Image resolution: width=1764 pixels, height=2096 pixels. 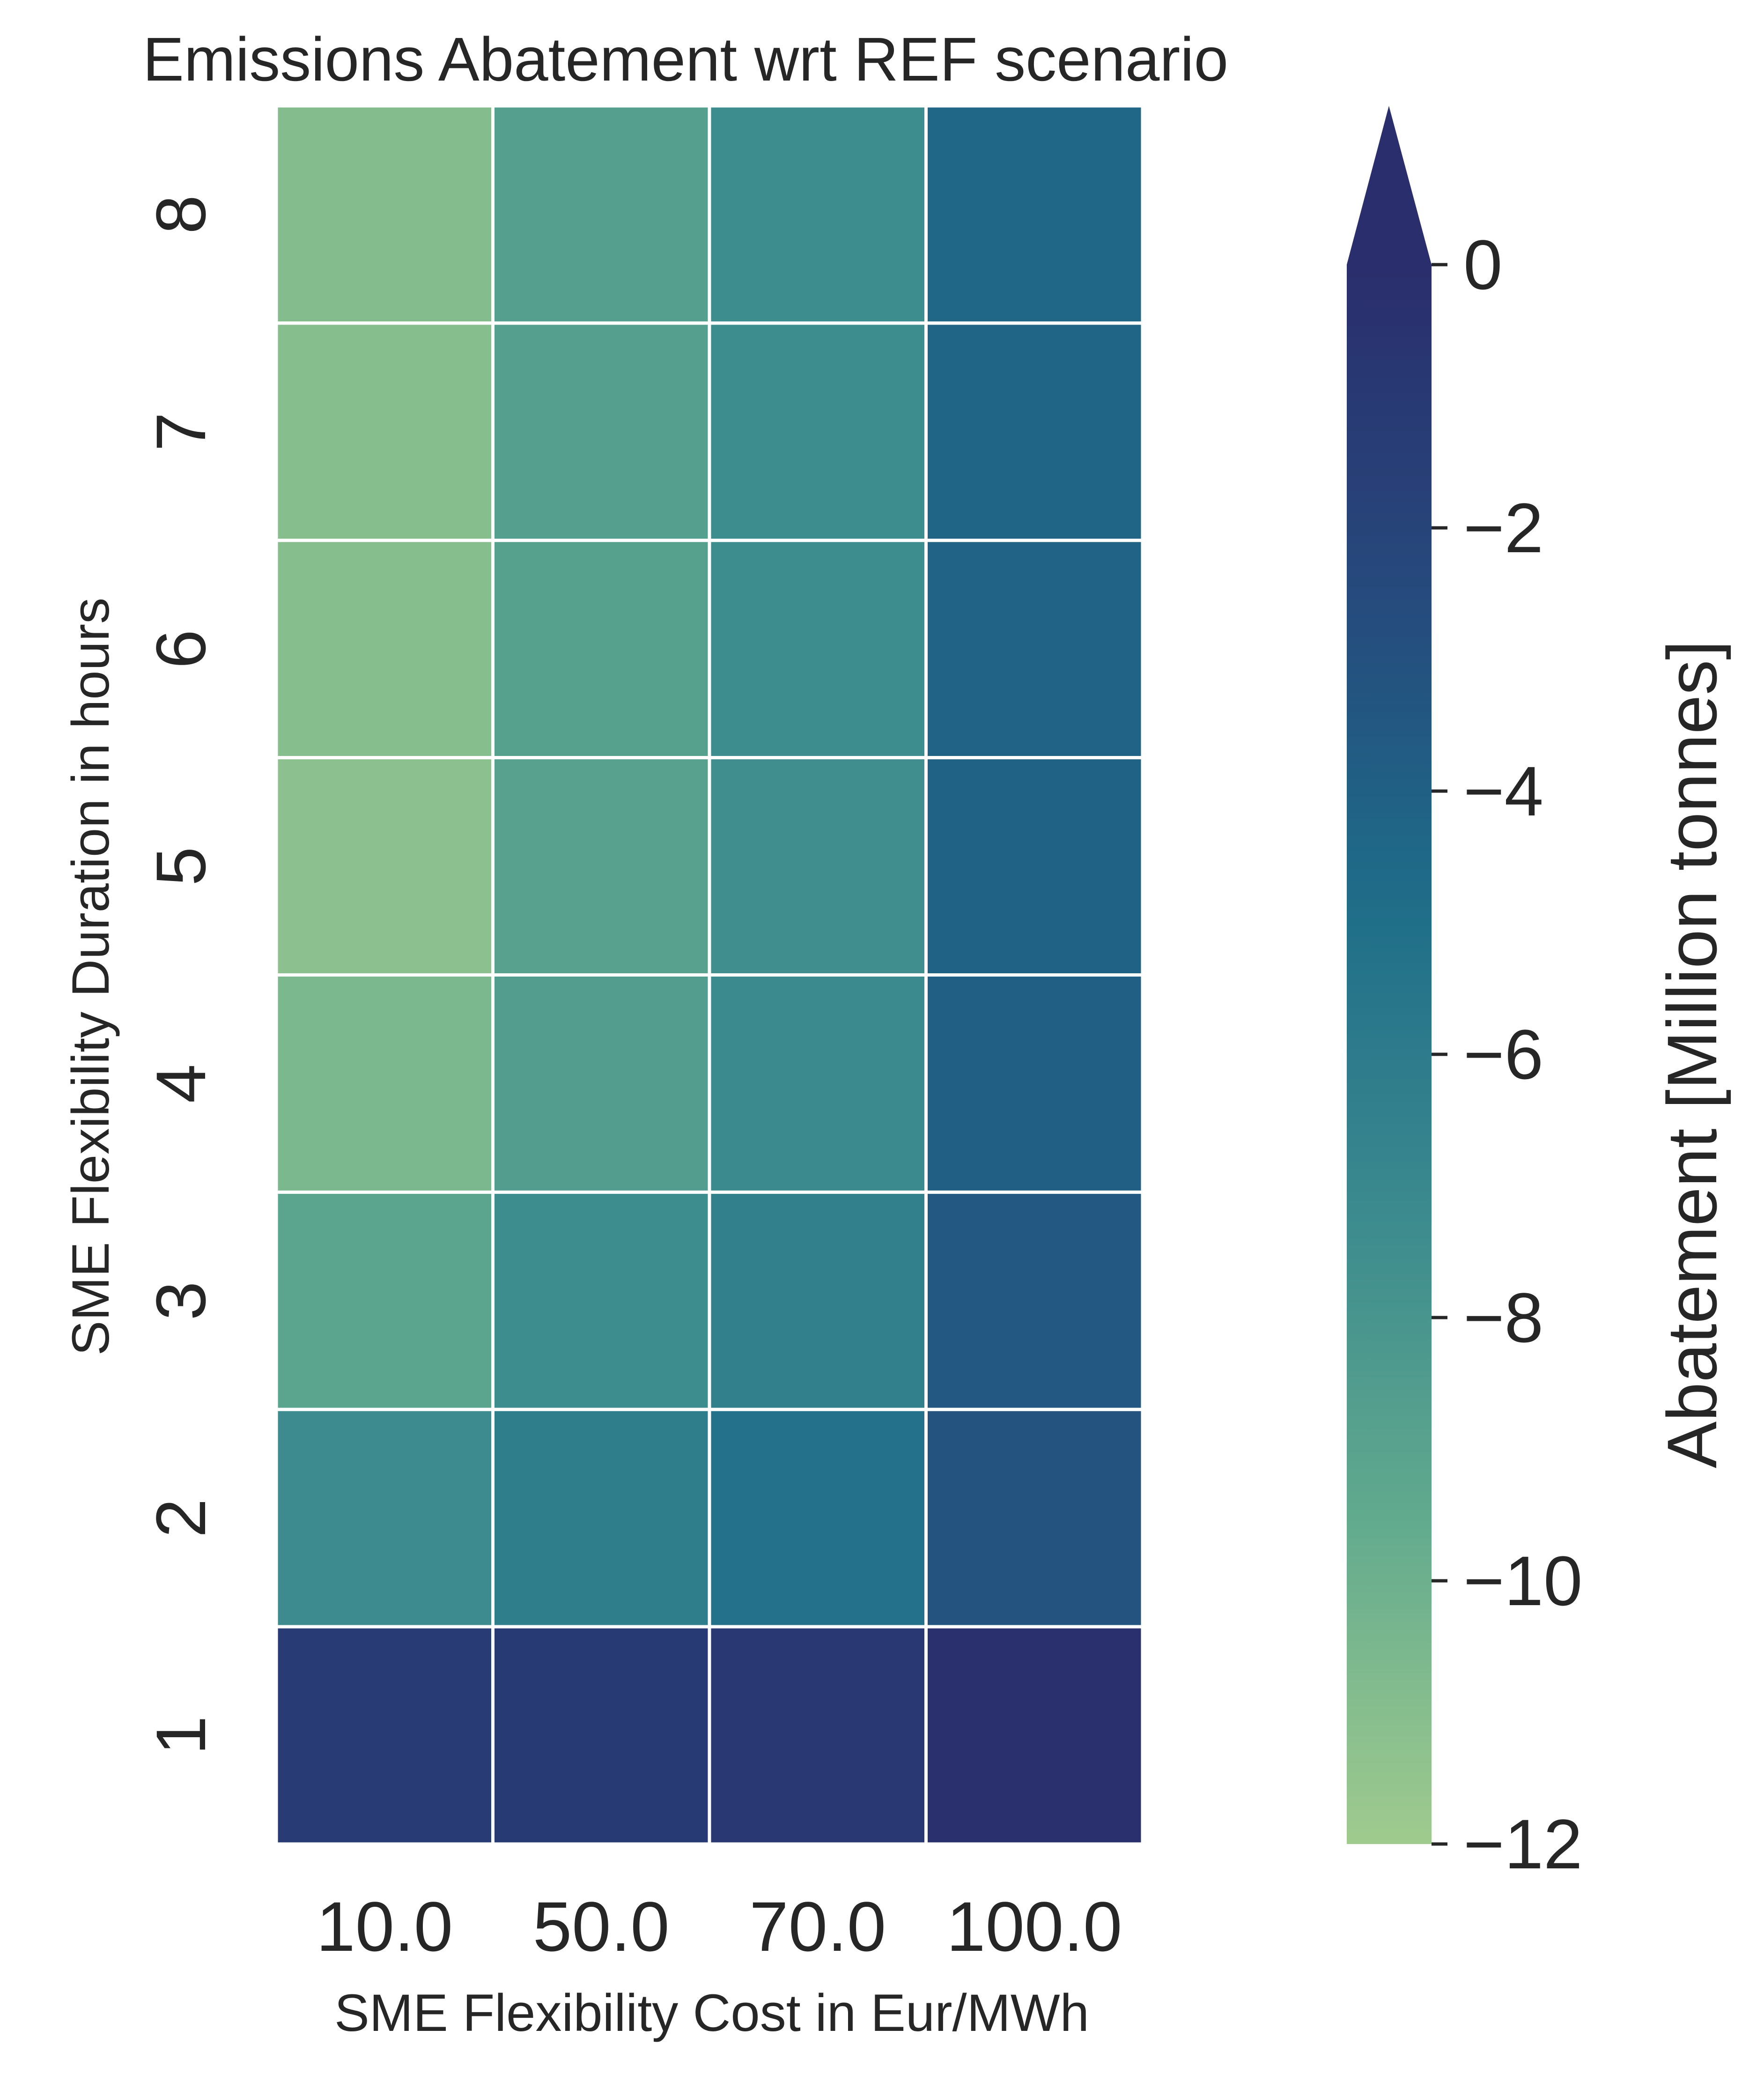 I want to click on x-tick-label: 100.0, so click(x=1034, y=1927).